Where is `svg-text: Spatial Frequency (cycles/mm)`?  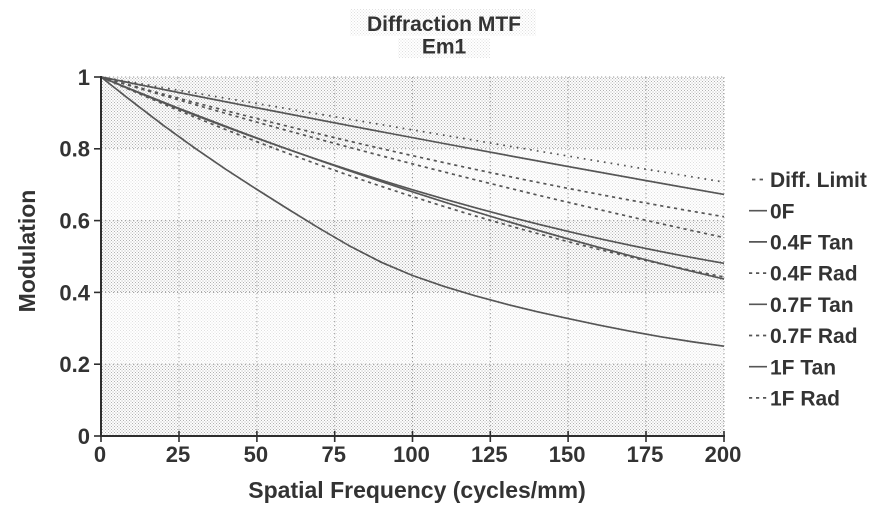 svg-text: Spatial Frequency (cycles/mm) is located at coordinates (416, 490).